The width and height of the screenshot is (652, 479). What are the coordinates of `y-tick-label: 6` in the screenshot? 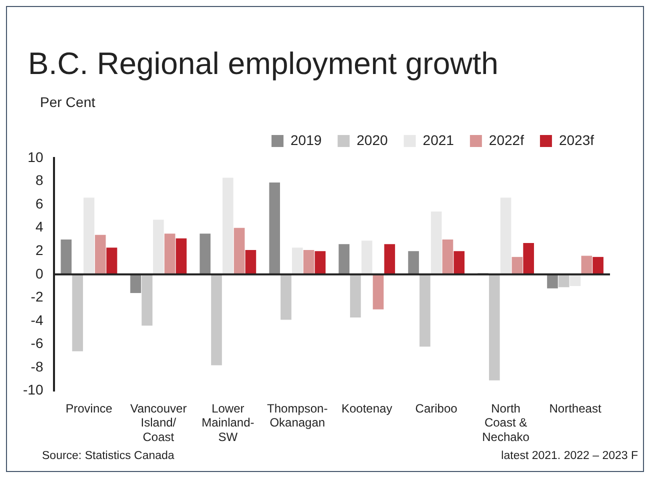 It's located at (39, 203).